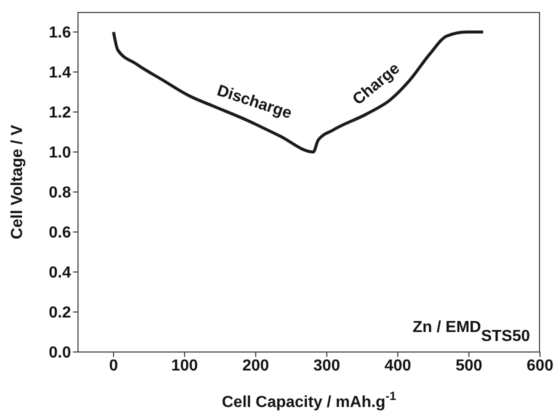  I want to click on x-tick-label: 100, so click(184, 365).